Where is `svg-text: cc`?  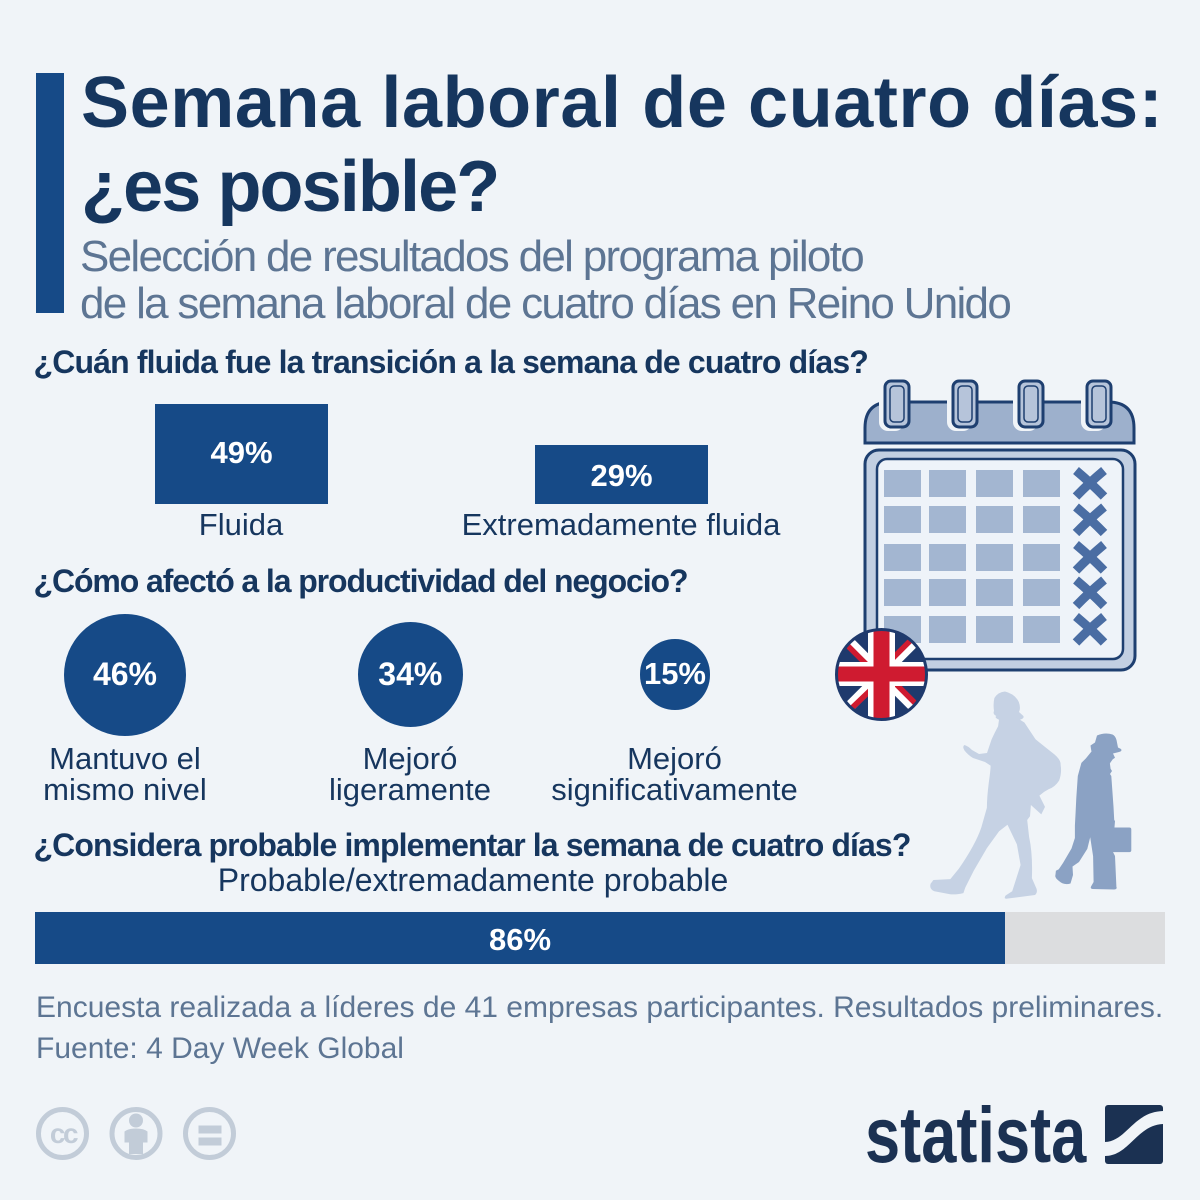 svg-text: cc is located at coordinates (64, 1133).